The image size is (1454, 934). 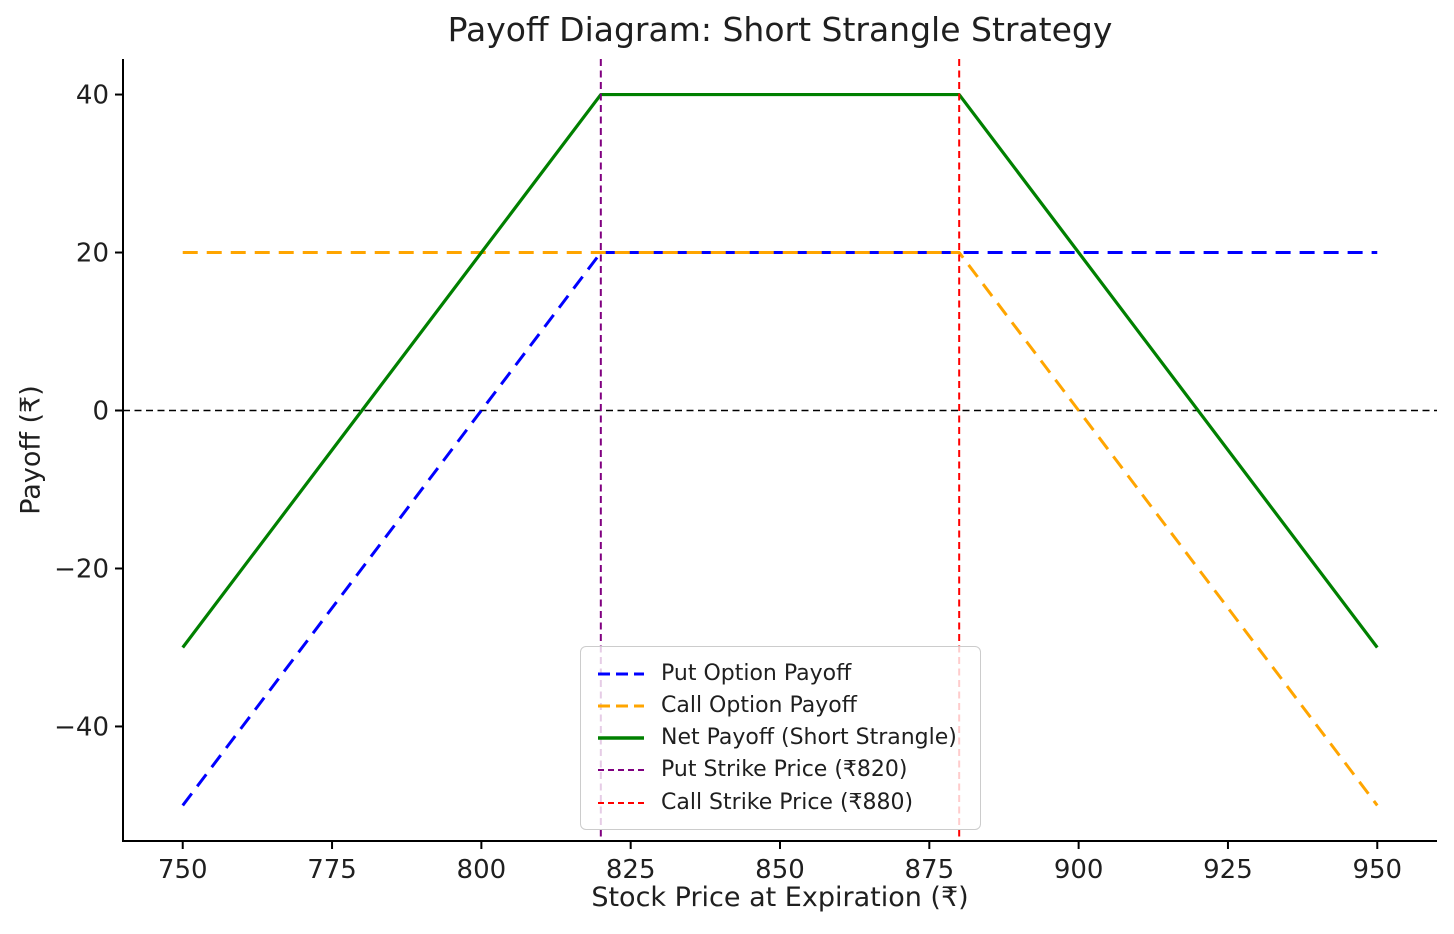 I want to click on chart-title: Payoff Diagram: Short Strangle Strategy, so click(x=780, y=29).